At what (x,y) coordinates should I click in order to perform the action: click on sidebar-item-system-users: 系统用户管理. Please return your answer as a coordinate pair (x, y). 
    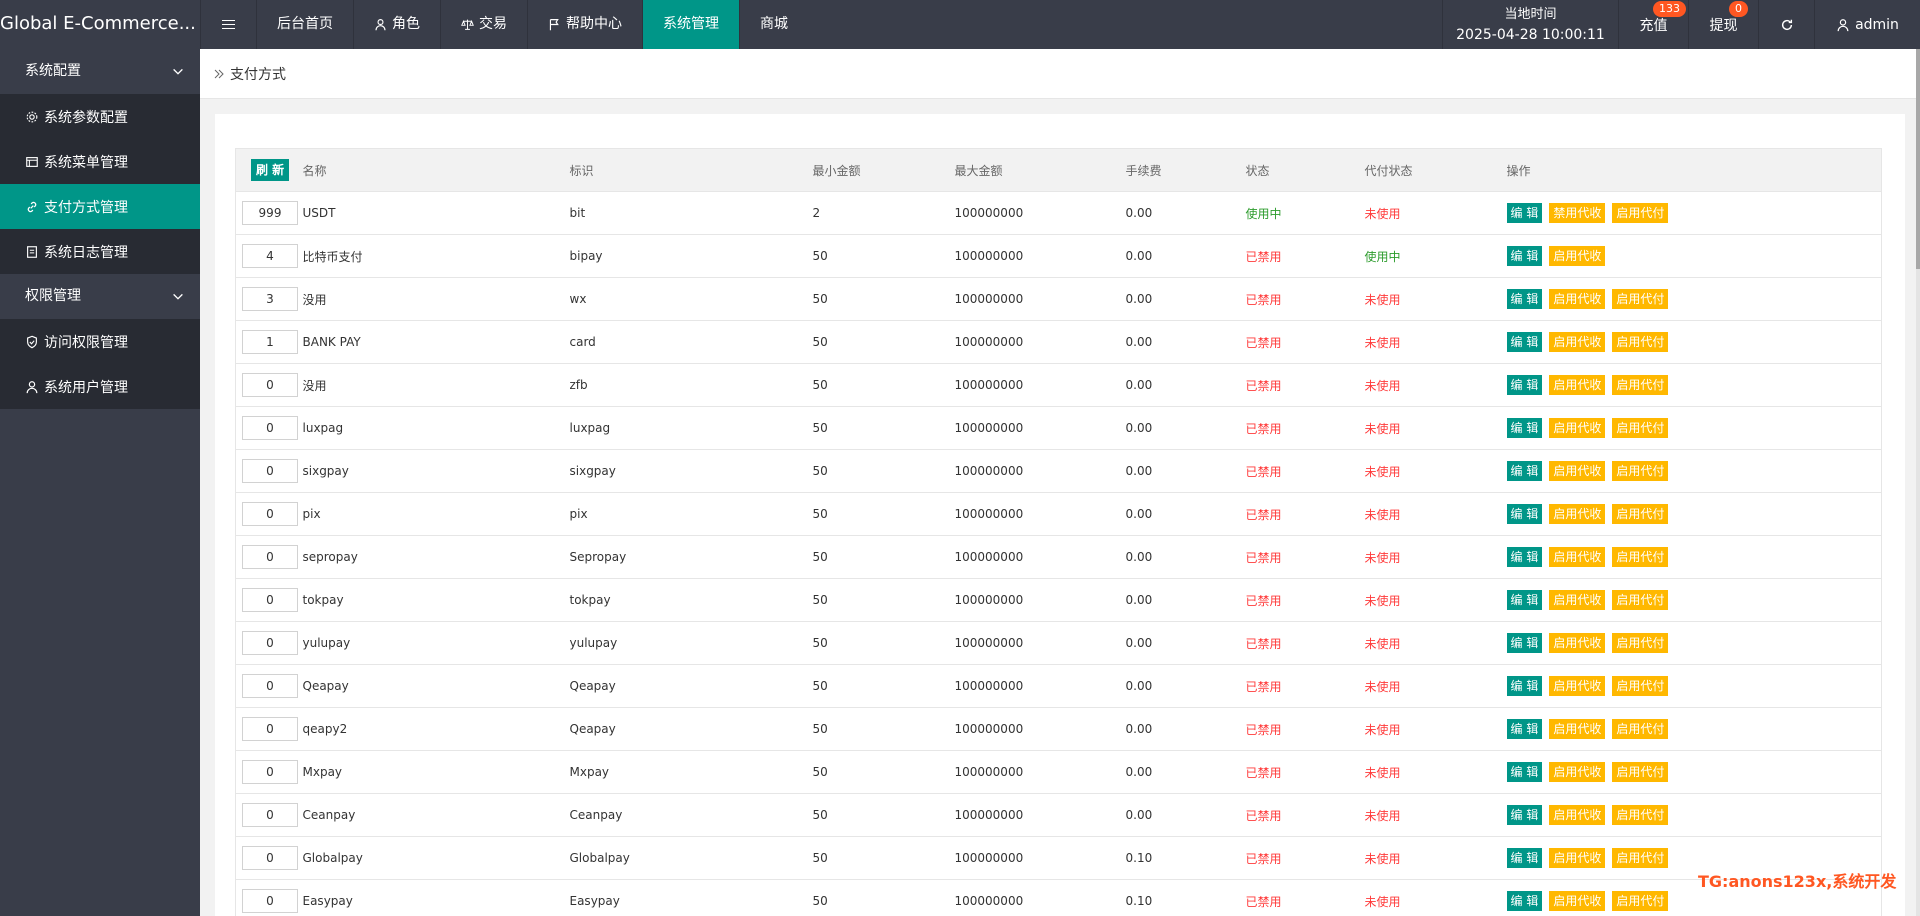
    Looking at the image, I should click on (100, 386).